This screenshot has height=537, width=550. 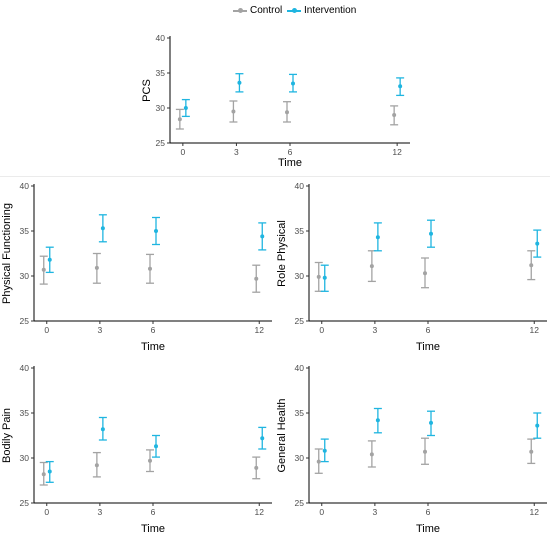 What do you see at coordinates (25, 458) in the screenshot?
I see `bodily-pain-y-tick-label: 30` at bounding box center [25, 458].